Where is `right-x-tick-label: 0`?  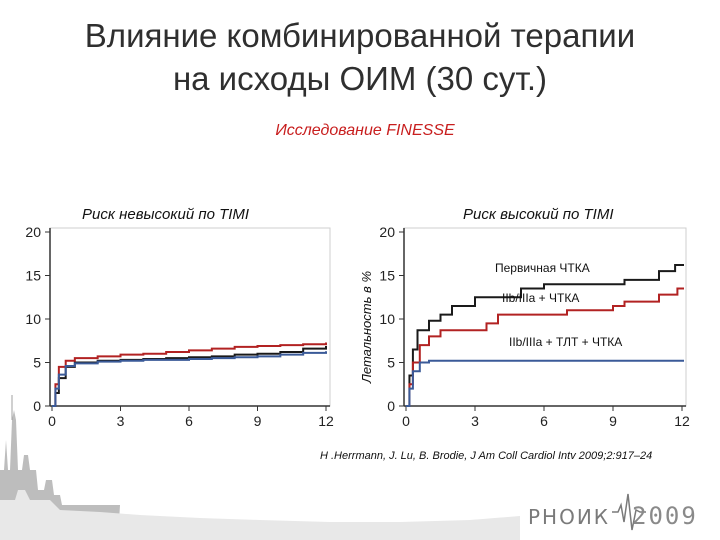 right-x-tick-label: 0 is located at coordinates (406, 421).